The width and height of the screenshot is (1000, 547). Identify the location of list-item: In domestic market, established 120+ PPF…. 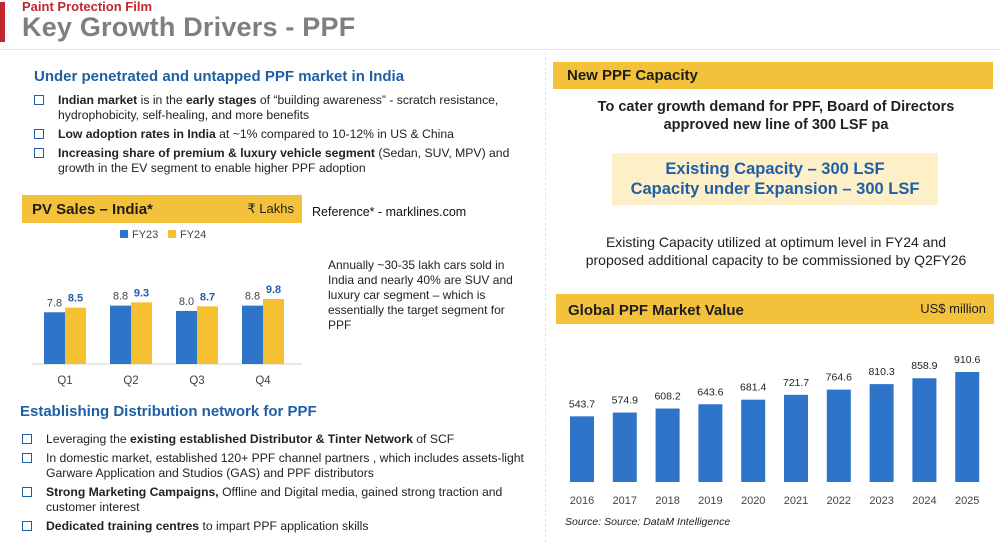
(277, 466).